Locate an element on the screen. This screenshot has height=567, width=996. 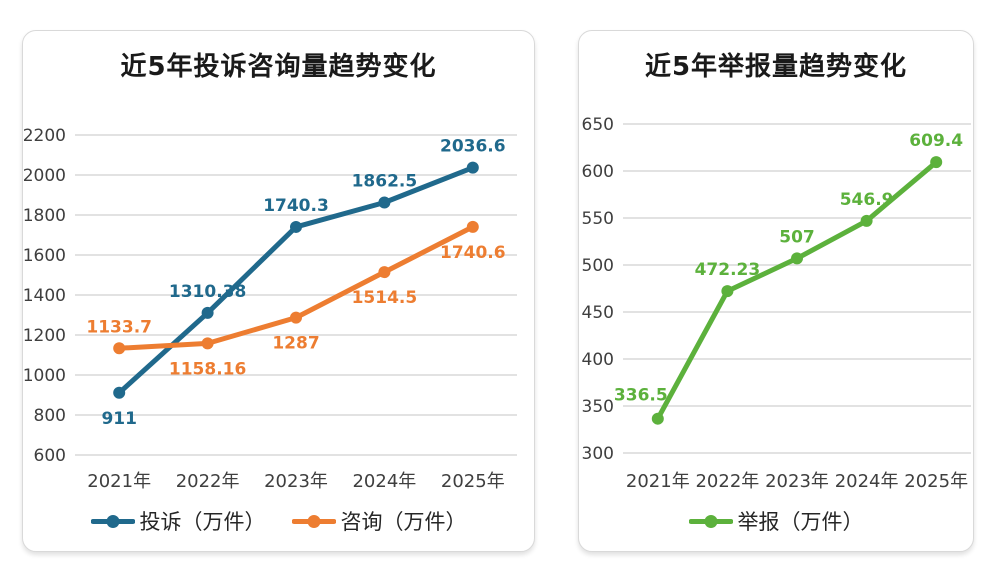
y-tick-label: 550 is located at coordinates (598, 219).